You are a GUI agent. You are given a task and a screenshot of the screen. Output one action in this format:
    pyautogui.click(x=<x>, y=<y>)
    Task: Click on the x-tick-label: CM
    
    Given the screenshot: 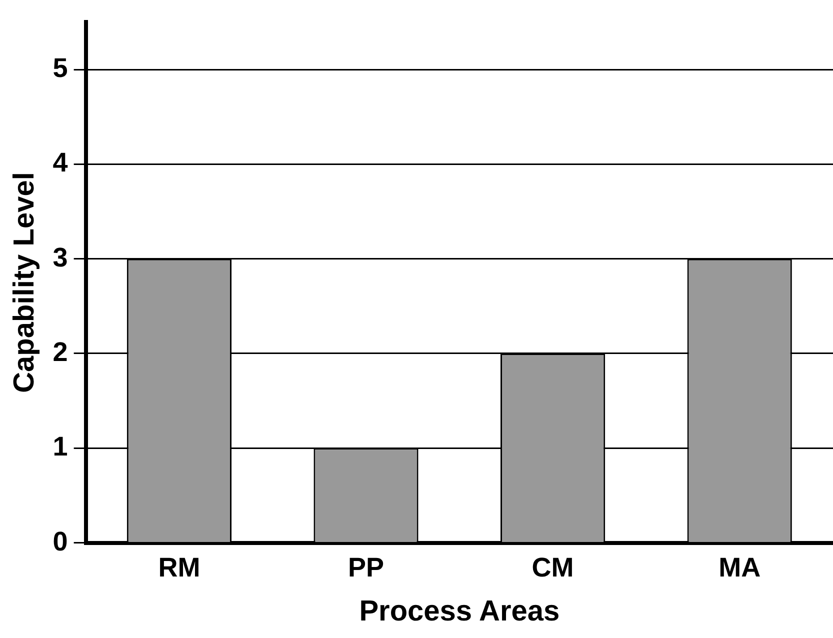 What is the action you would take?
    pyautogui.click(x=553, y=567)
    